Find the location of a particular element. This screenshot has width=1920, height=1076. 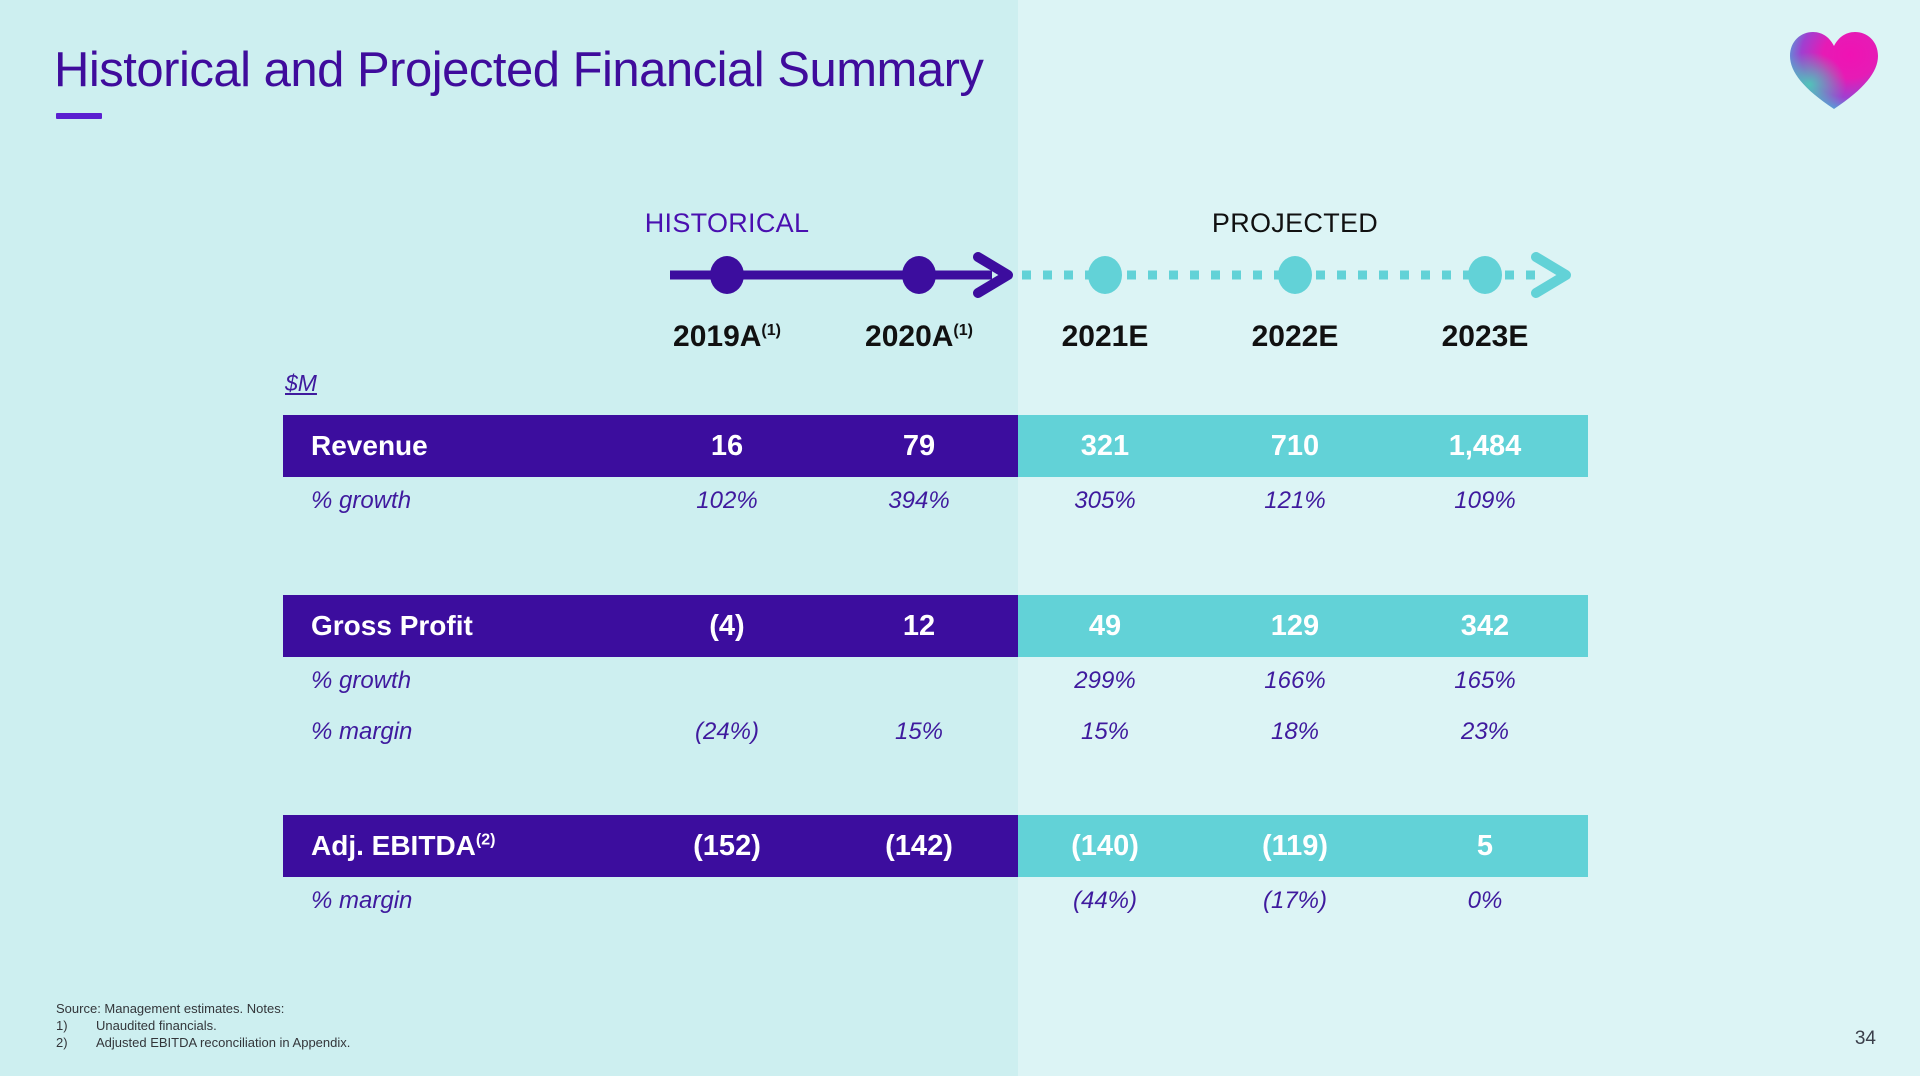

cell-revenue-2019a: 16 is located at coordinates (727, 446).